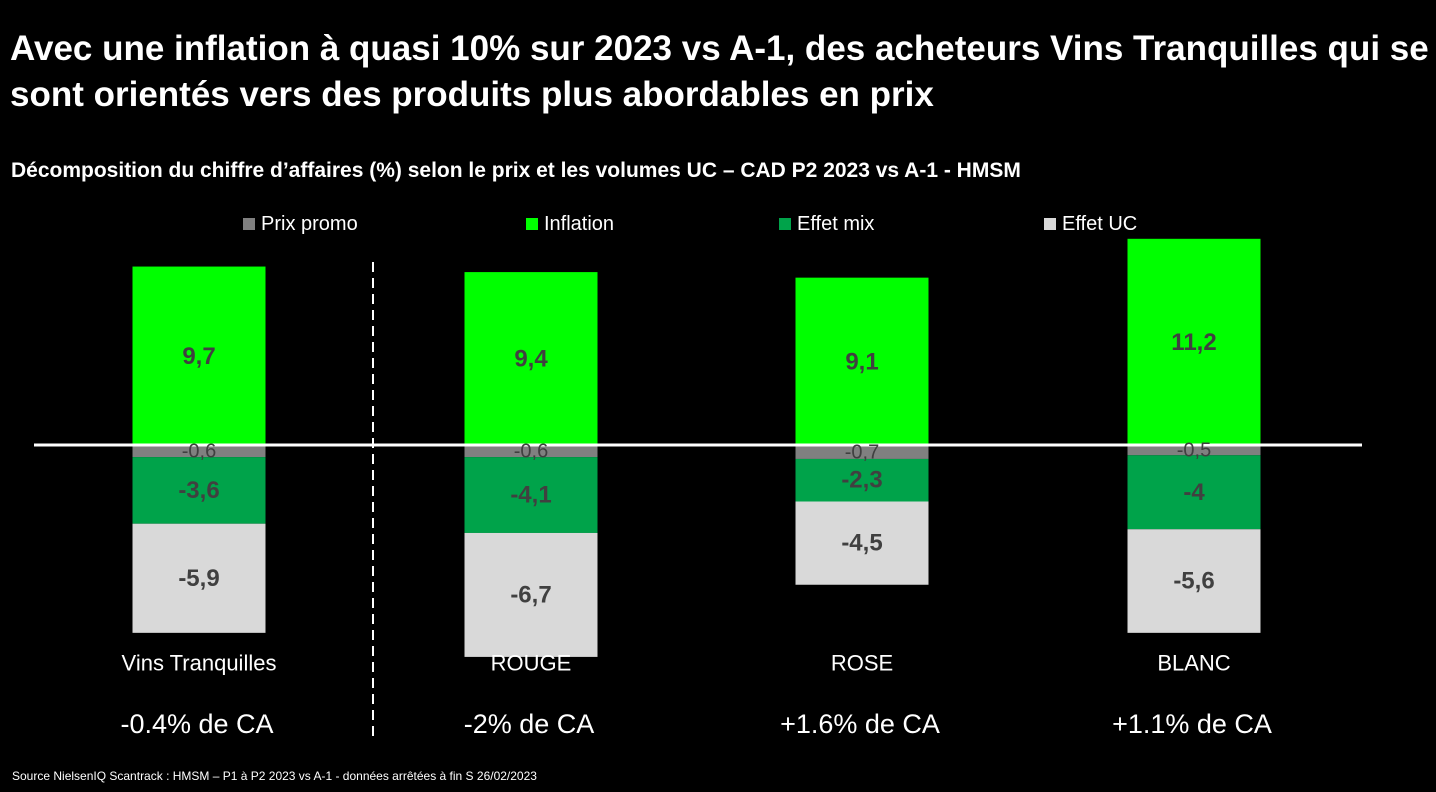 Image resolution: width=1436 pixels, height=792 pixels. I want to click on legend-label-prix-promo: Prix promo, so click(309, 223).